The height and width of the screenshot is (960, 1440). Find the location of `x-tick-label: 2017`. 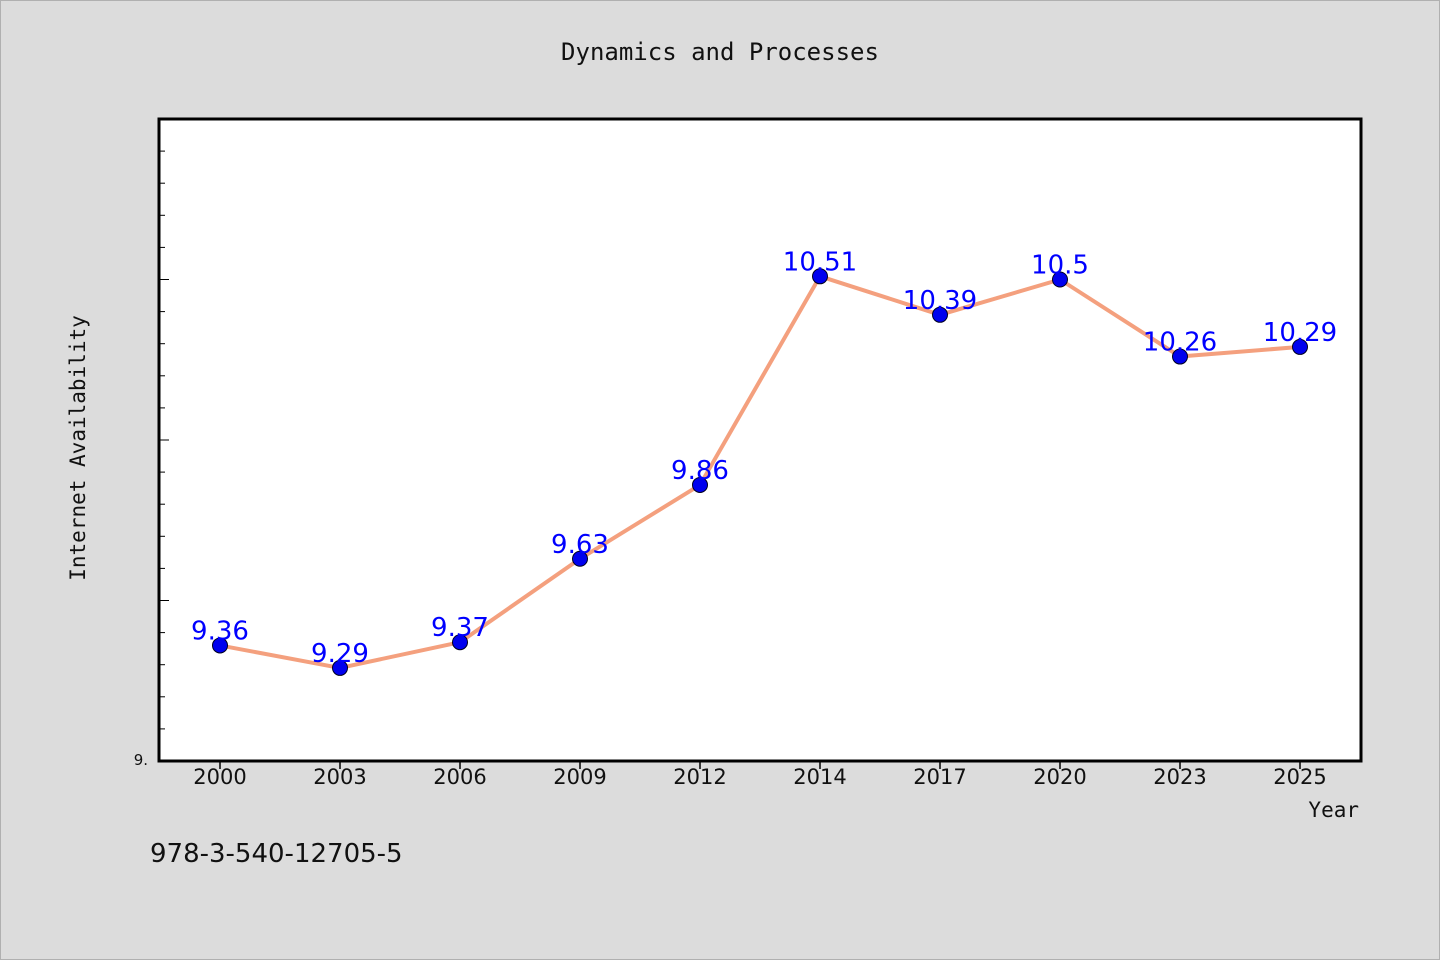

x-tick-label: 2017 is located at coordinates (939, 777).